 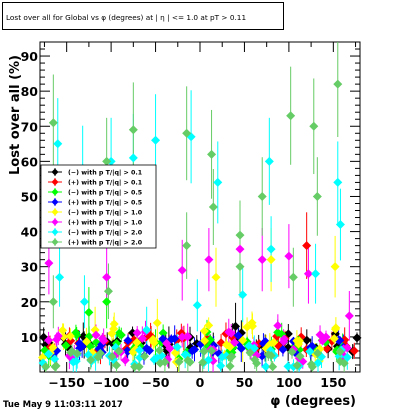 I want to click on legend-label: (−) with p T/|q| > 2.0, so click(x=105, y=234).